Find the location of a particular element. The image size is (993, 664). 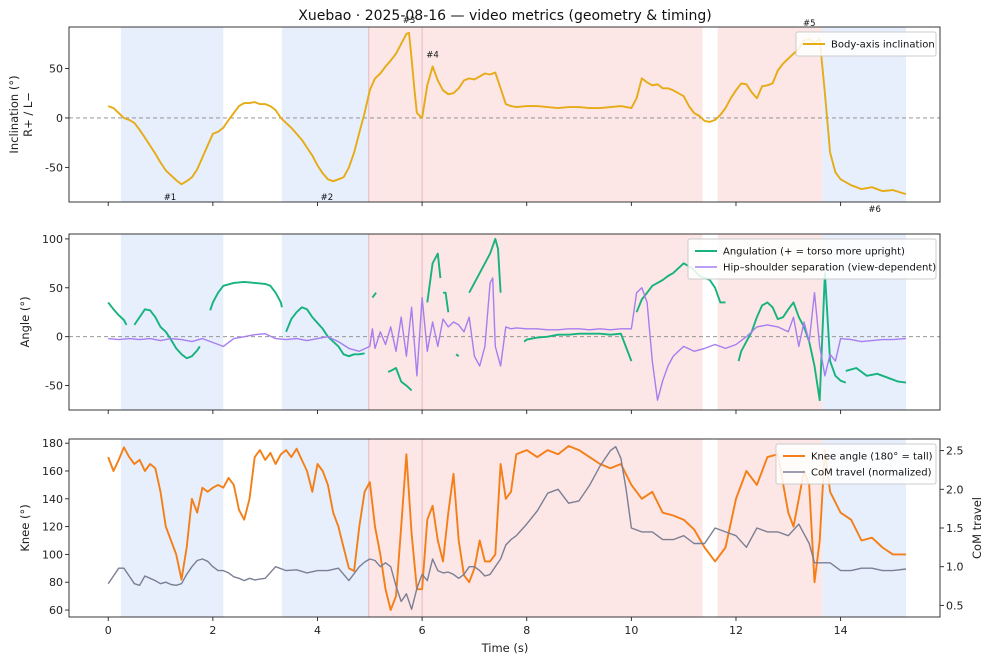

legend-label: Hip–shoulder separation (view-dependent) is located at coordinates (829, 268).